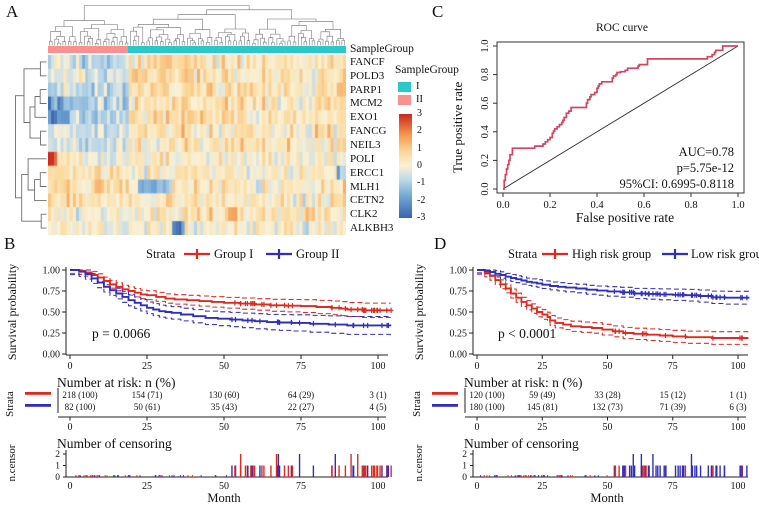 The height and width of the screenshot is (508, 759). Describe the element at coordinates (418, 86) in the screenshot. I see `legend-item-label: I` at that location.